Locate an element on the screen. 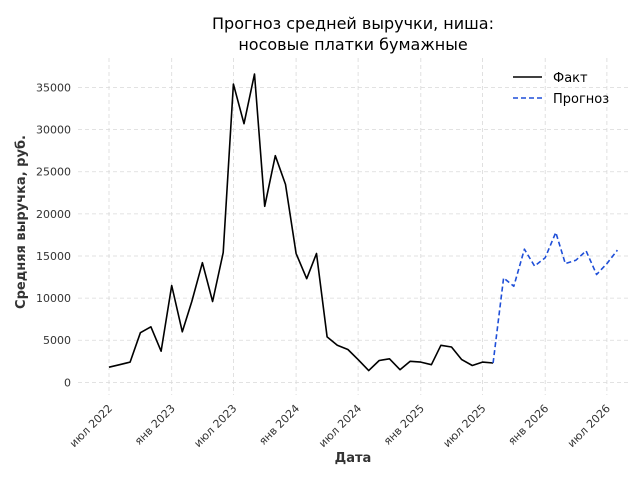 The image size is (640, 480). x-tick-label: июл 2026 is located at coordinates (589, 426).